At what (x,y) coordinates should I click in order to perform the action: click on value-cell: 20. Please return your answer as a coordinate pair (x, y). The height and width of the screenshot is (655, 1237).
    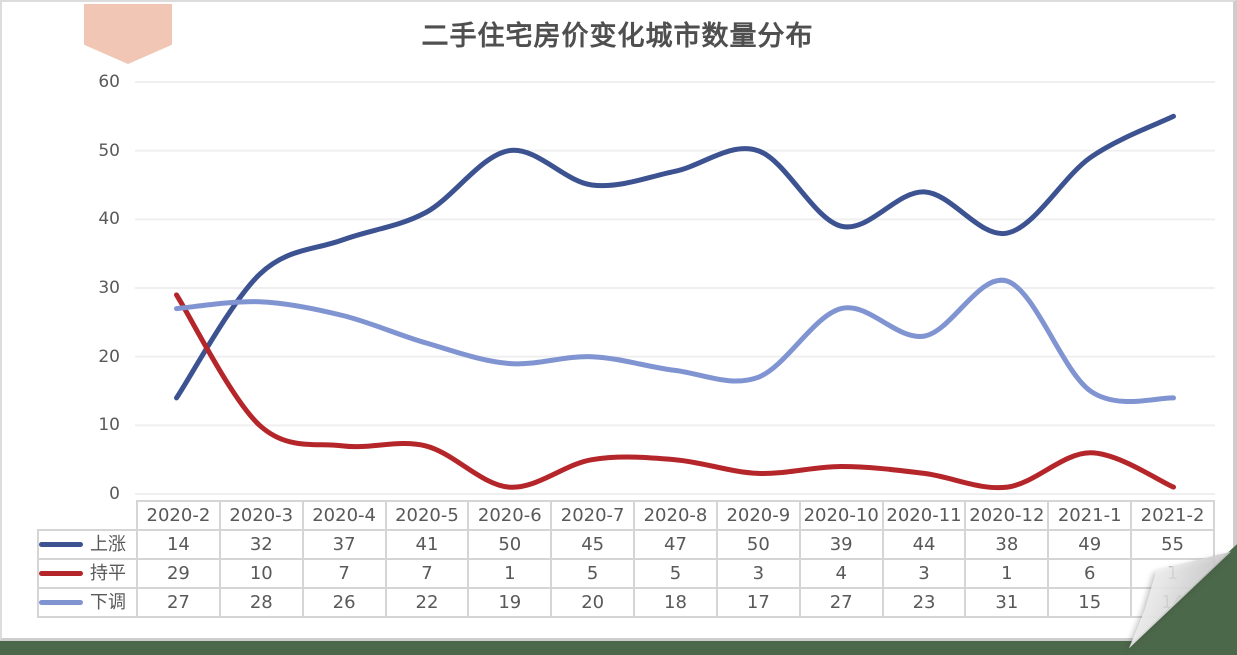
    Looking at the image, I should click on (593, 602).